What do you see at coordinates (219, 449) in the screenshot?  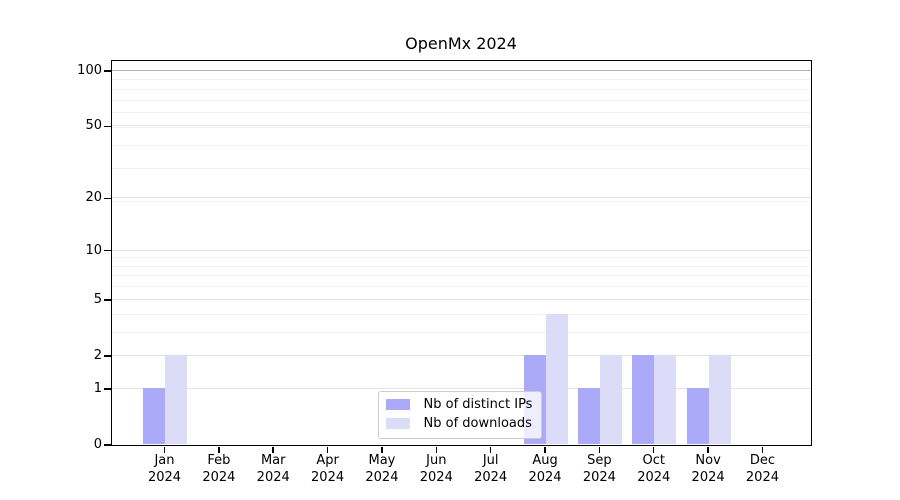 I see `x-tick-mark-feb` at bounding box center [219, 449].